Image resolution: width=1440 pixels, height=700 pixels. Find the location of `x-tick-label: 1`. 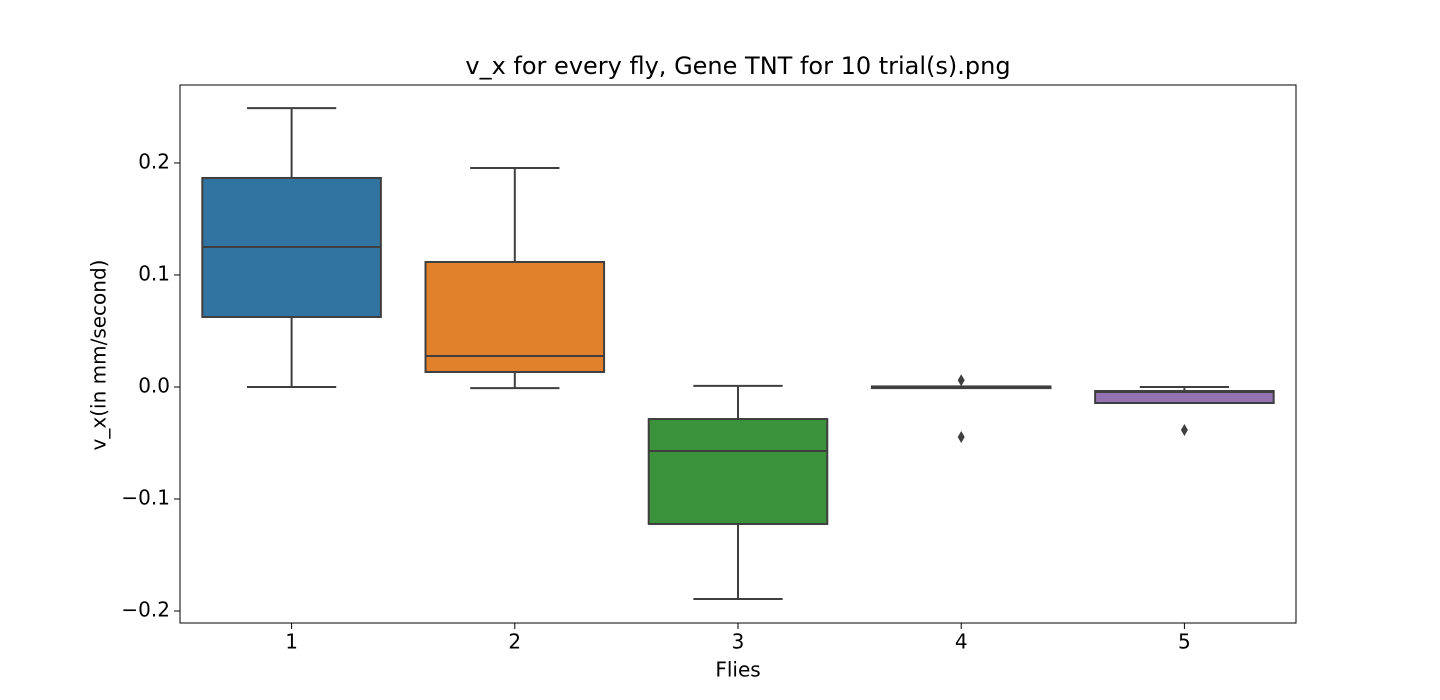

x-tick-label: 1 is located at coordinates (291, 642).